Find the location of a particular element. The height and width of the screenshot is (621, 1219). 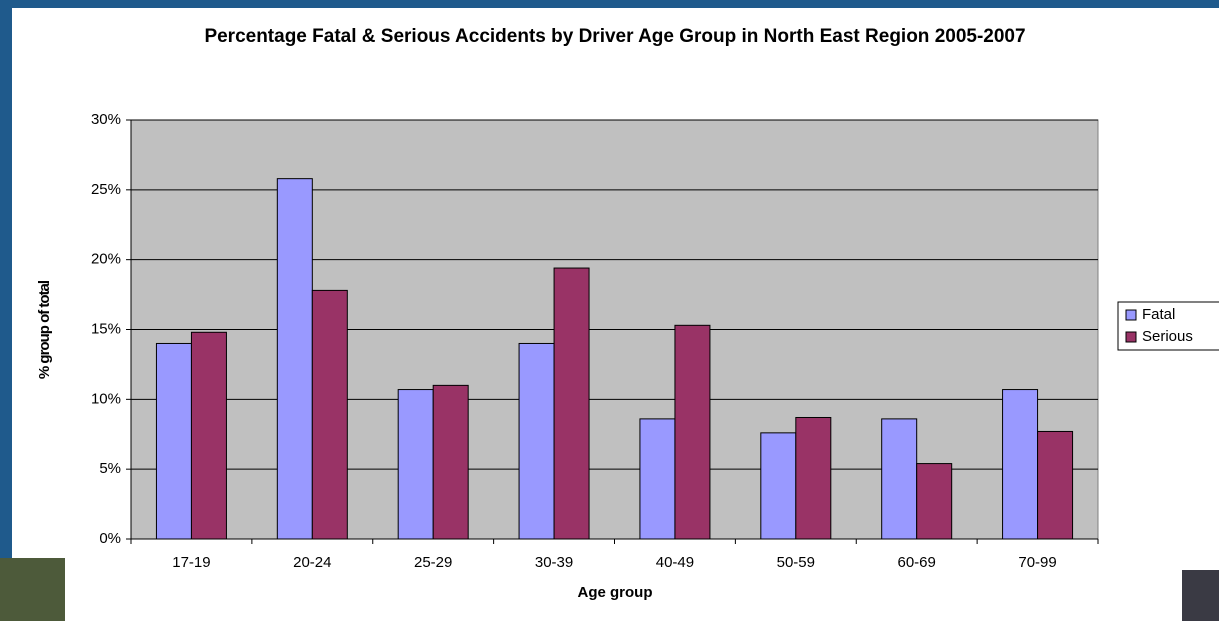

x-tick-label: 25-29 is located at coordinates (433, 562).